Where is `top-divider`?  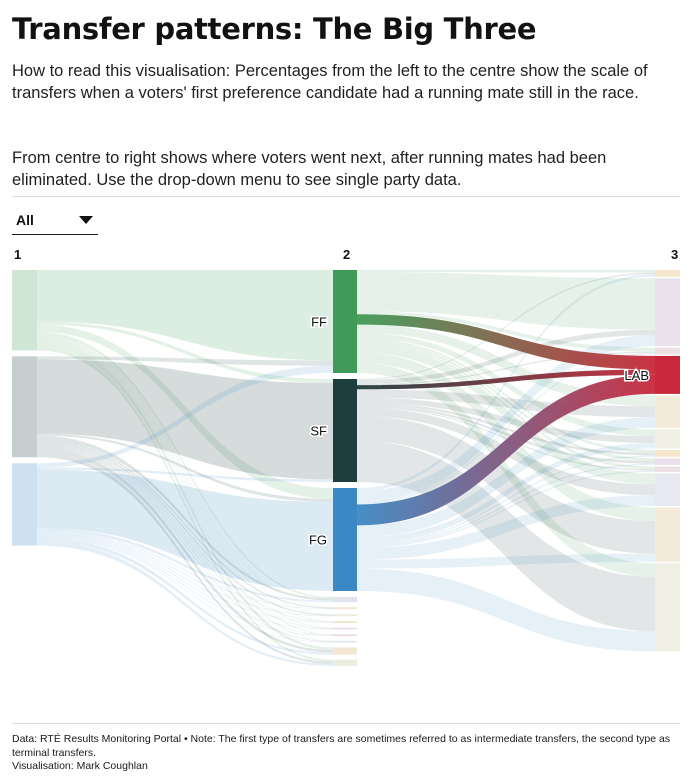 top-divider is located at coordinates (346, 196).